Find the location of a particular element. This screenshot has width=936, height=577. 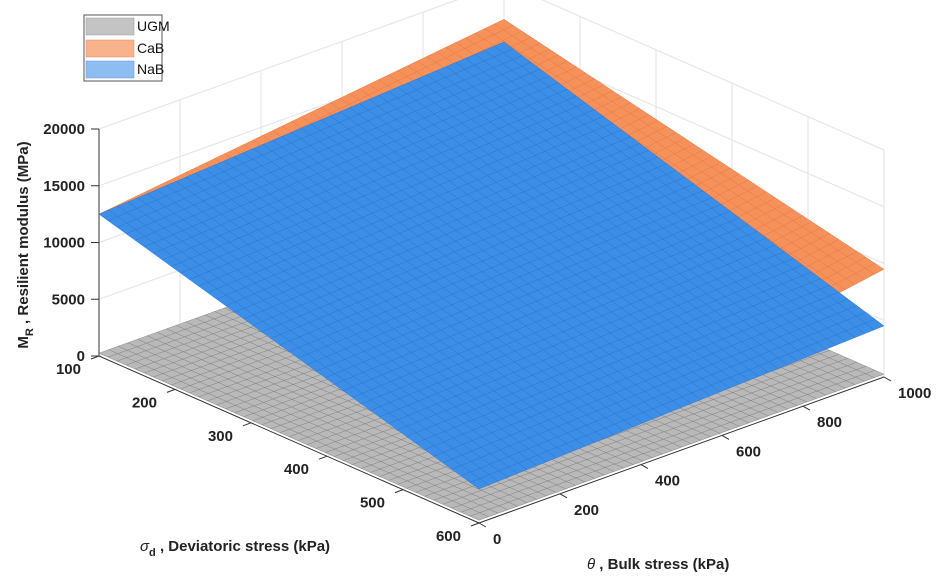

x-tick-label: 800 is located at coordinates (829, 422).